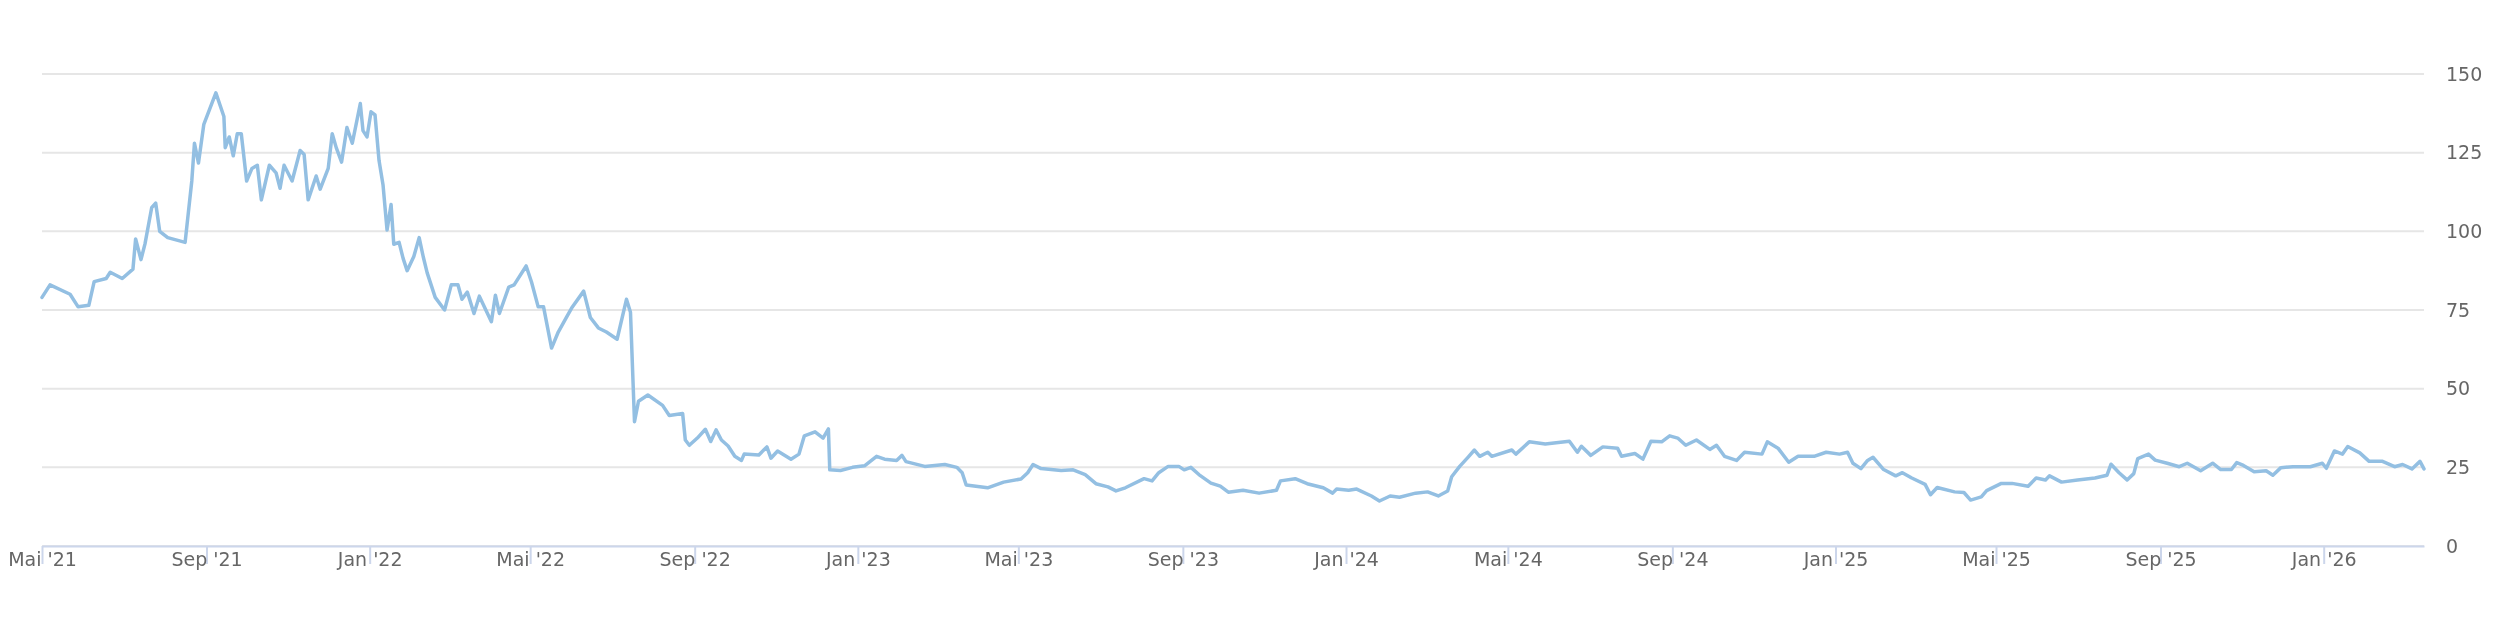  What do you see at coordinates (369, 559) in the screenshot?
I see `x-tick-label: Jan '22` at bounding box center [369, 559].